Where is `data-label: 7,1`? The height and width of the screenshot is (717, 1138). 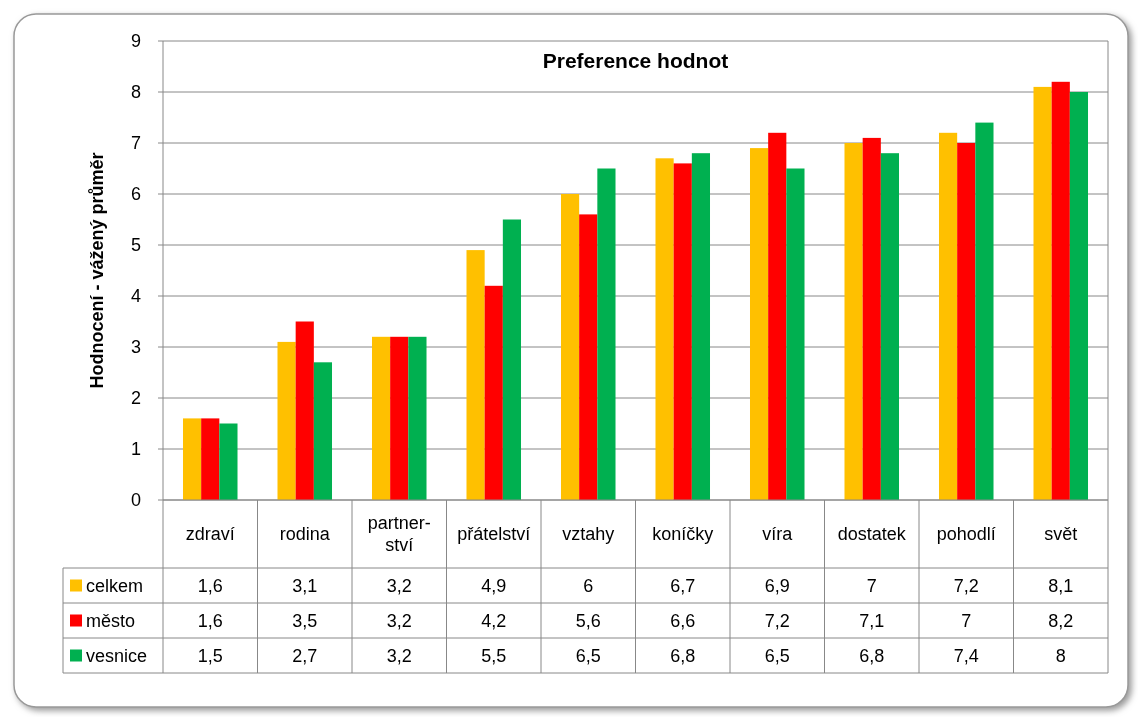 data-label: 7,1 is located at coordinates (872, 620).